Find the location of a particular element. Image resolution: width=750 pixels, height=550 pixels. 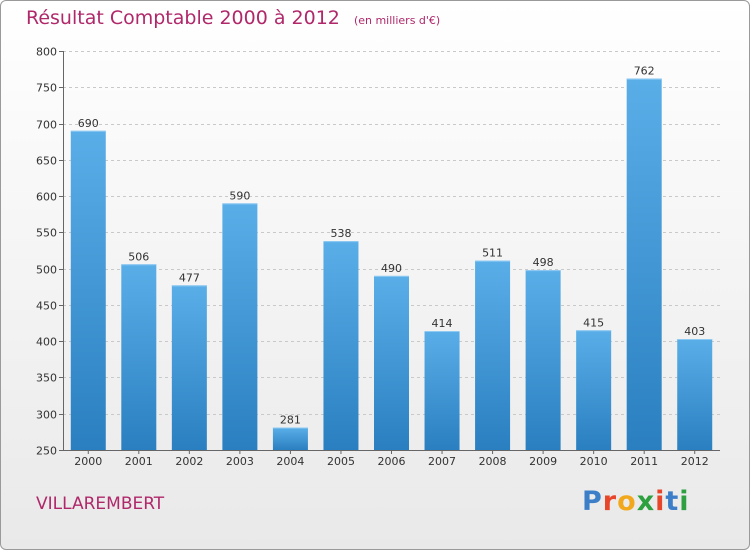

y-tick-label: 350 is located at coordinates (46, 378).